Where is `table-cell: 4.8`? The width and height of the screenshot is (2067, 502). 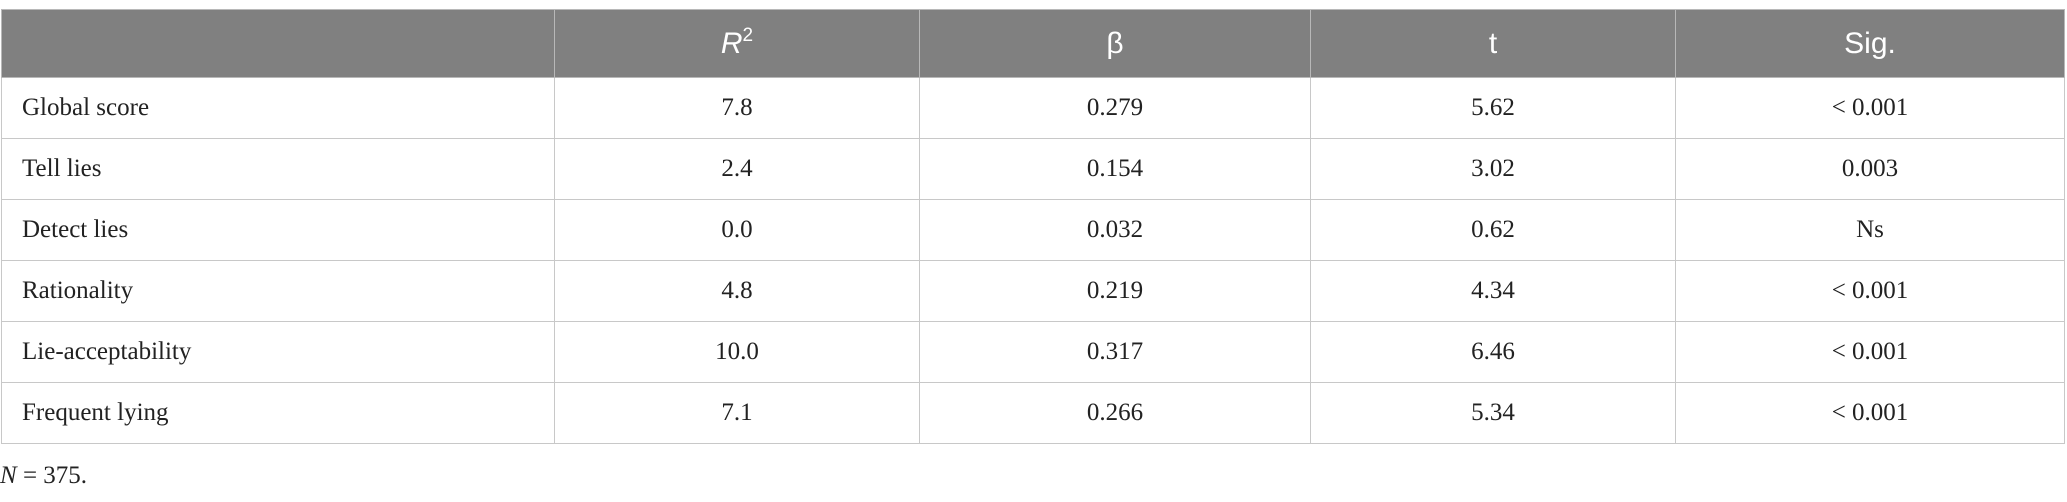 table-cell: 4.8 is located at coordinates (737, 291).